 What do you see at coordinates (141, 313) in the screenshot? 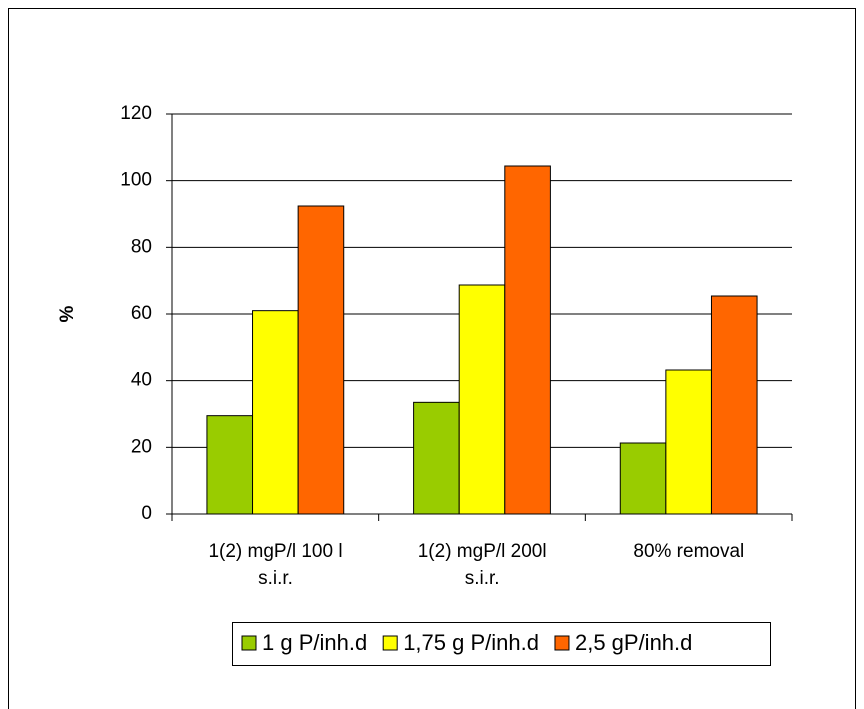
I see `y-tick-label: 60` at bounding box center [141, 313].